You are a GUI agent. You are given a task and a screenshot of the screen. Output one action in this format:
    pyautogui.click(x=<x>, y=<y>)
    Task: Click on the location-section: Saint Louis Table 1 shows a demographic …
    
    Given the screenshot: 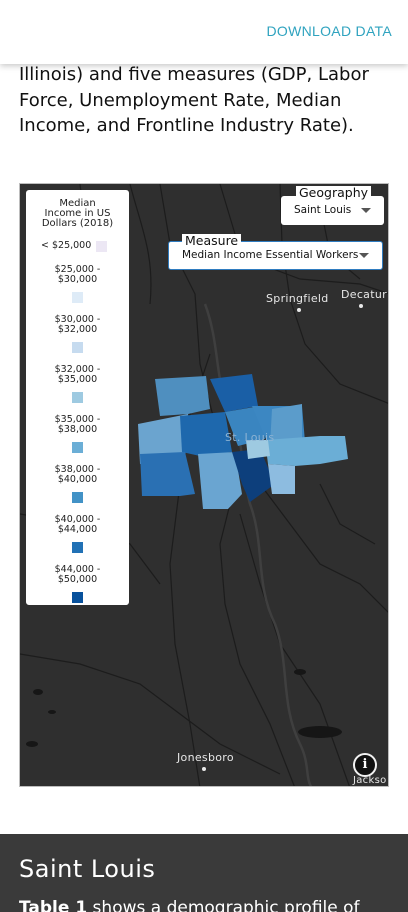 What is the action you would take?
    pyautogui.click(x=204, y=873)
    